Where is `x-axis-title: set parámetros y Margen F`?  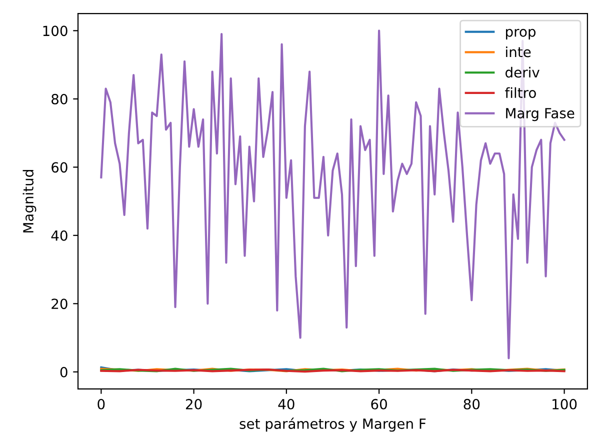 x-axis-title: set parámetros y Margen F is located at coordinates (333, 425).